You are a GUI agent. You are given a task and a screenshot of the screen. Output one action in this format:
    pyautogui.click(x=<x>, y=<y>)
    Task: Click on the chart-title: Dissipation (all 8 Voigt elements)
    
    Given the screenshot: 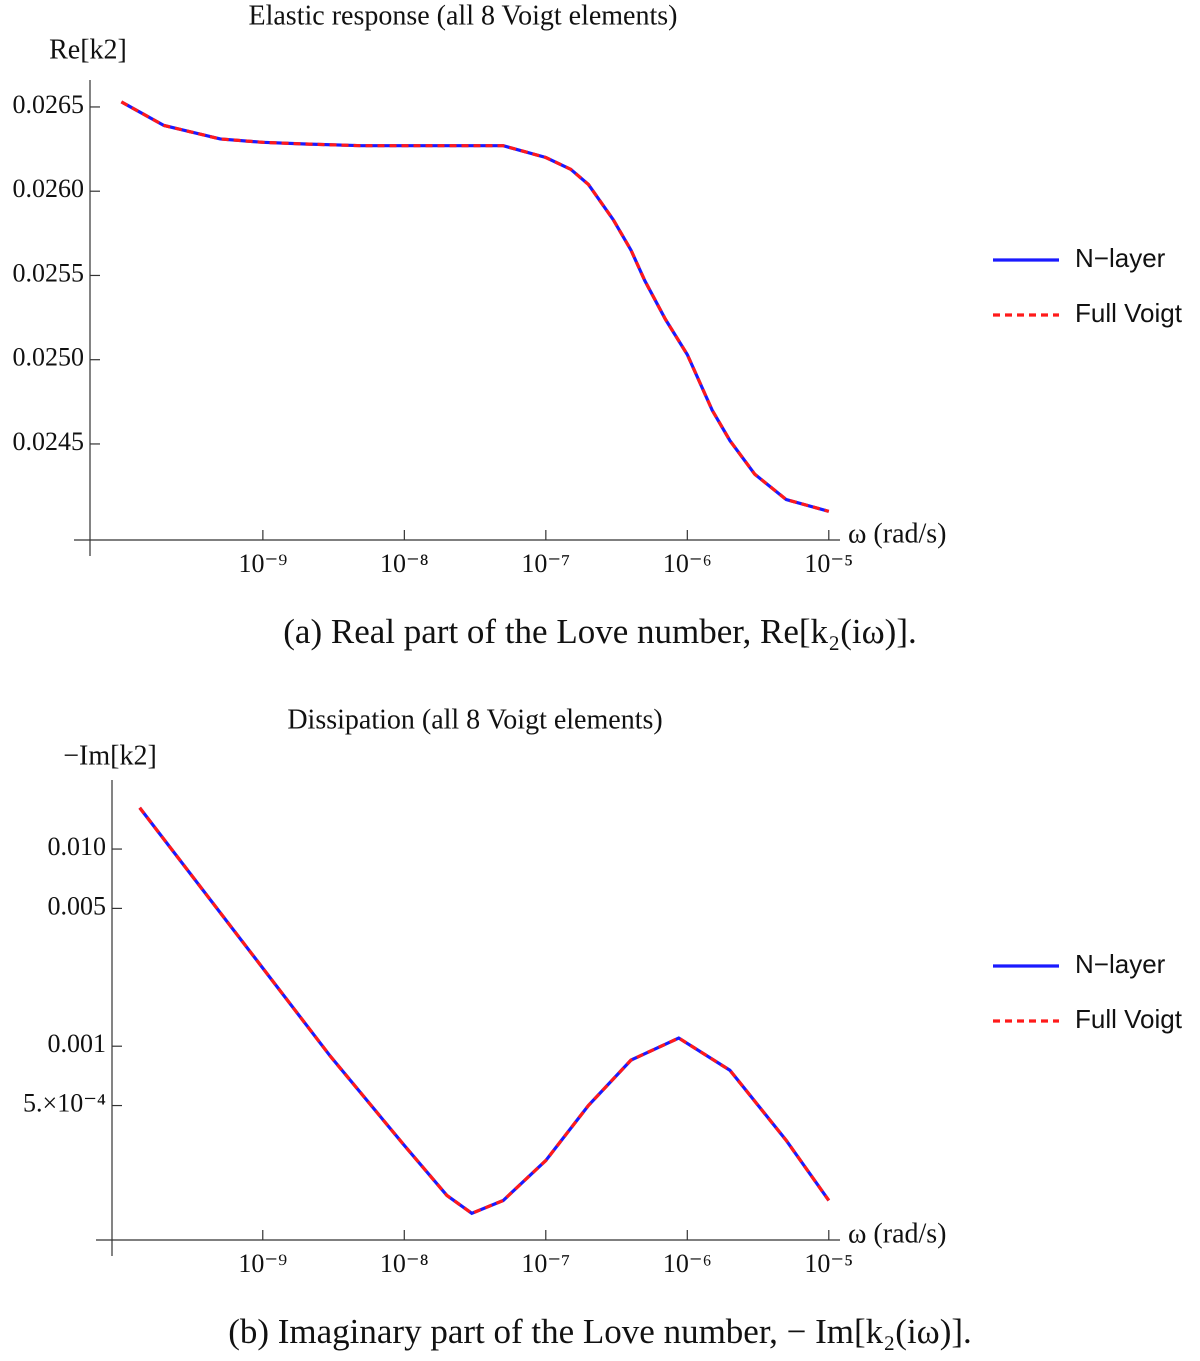 What is the action you would take?
    pyautogui.click(x=474, y=719)
    